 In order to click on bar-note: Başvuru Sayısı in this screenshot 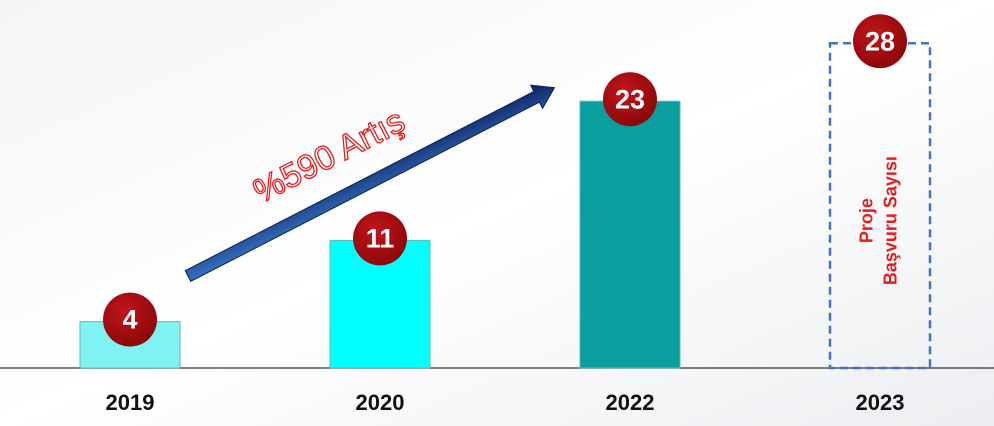, I will do `click(891, 220)`.